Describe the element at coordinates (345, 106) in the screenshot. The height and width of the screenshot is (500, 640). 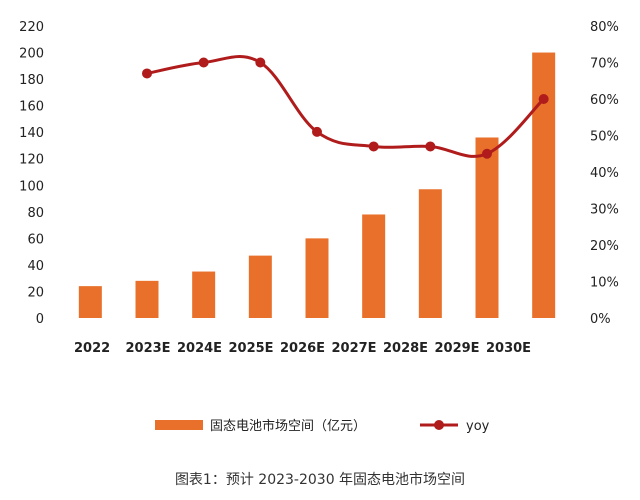
I see `yoy-line-group` at that location.